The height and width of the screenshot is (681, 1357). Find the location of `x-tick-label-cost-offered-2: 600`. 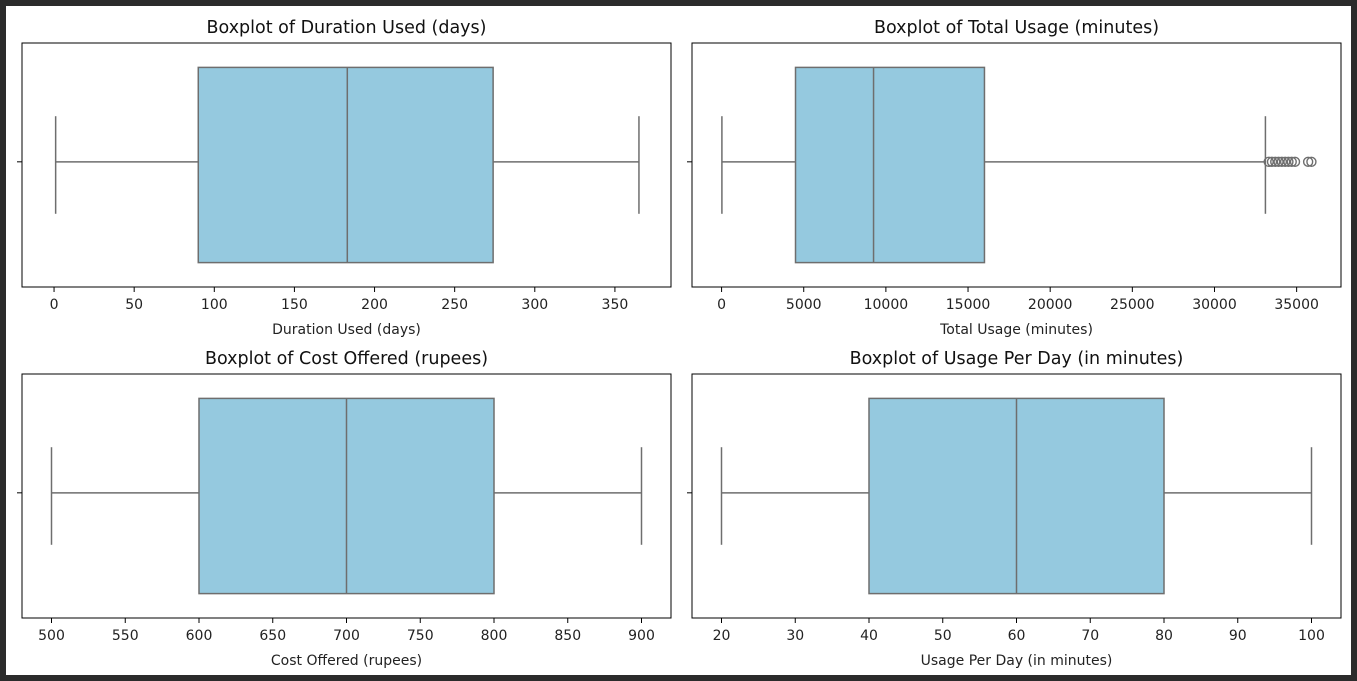

x-tick-label-cost-offered-2: 600 is located at coordinates (199, 636).